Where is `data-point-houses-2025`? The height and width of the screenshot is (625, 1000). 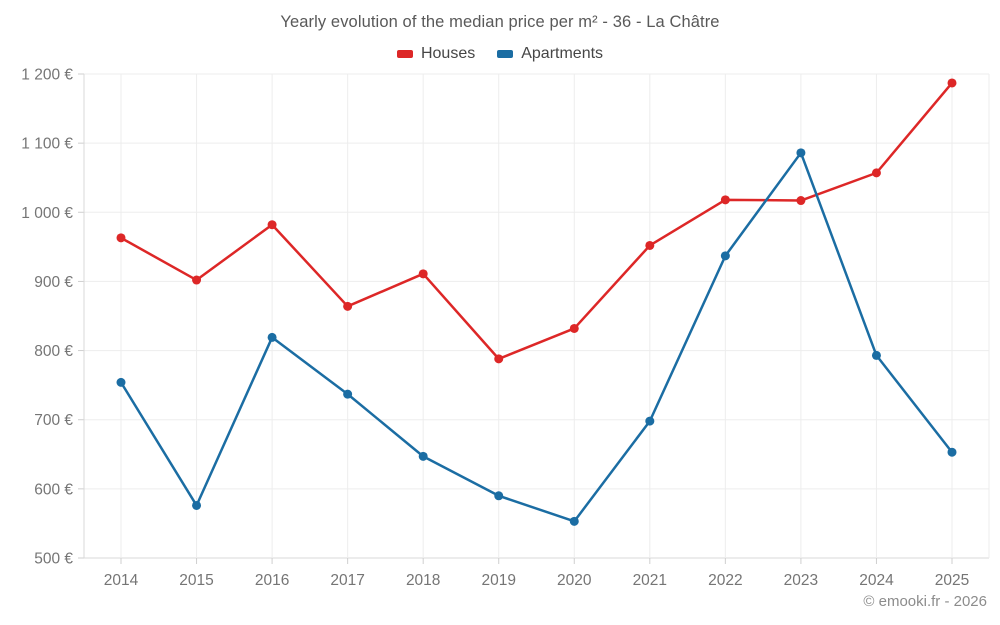
data-point-houses-2025 is located at coordinates (952, 83).